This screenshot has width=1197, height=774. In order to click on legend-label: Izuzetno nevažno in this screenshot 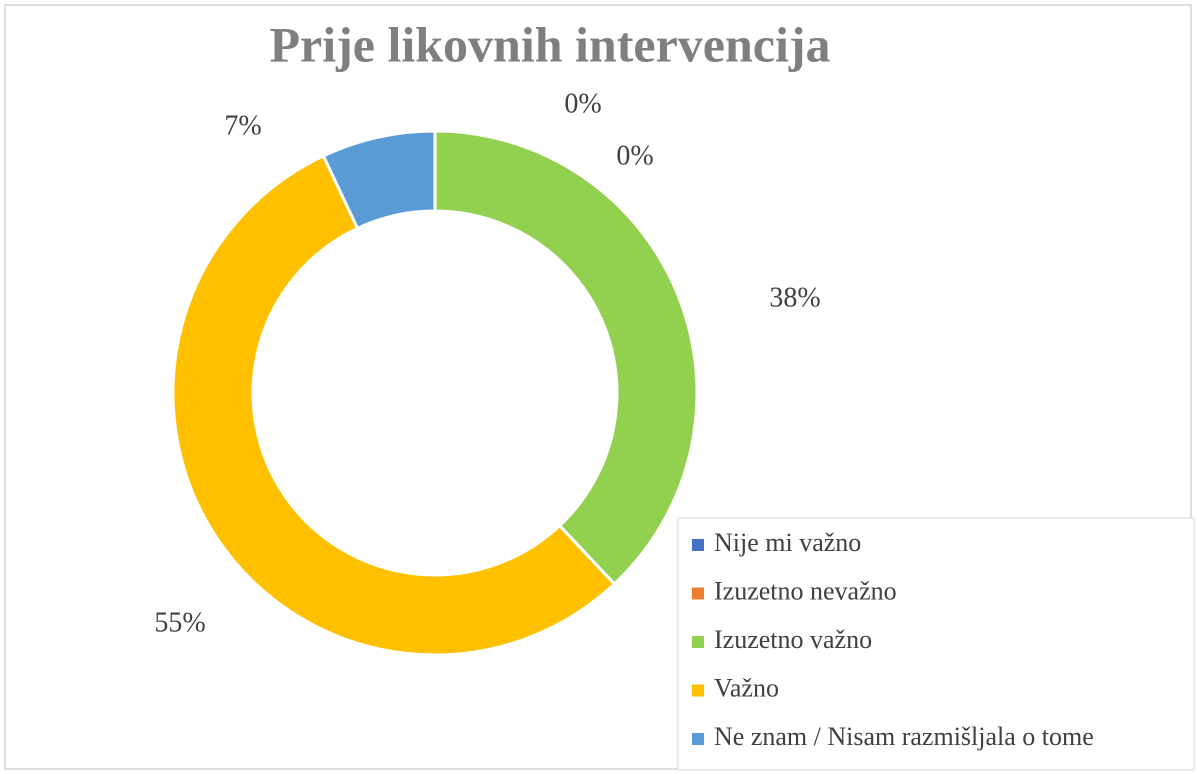, I will do `click(805, 590)`.